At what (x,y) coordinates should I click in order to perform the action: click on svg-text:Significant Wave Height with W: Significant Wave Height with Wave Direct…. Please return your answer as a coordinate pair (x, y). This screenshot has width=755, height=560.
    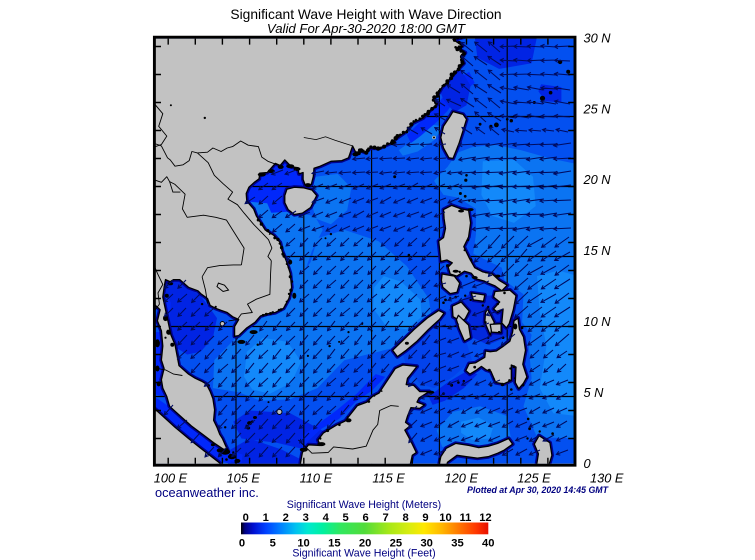
    Looking at the image, I should click on (365, 14).